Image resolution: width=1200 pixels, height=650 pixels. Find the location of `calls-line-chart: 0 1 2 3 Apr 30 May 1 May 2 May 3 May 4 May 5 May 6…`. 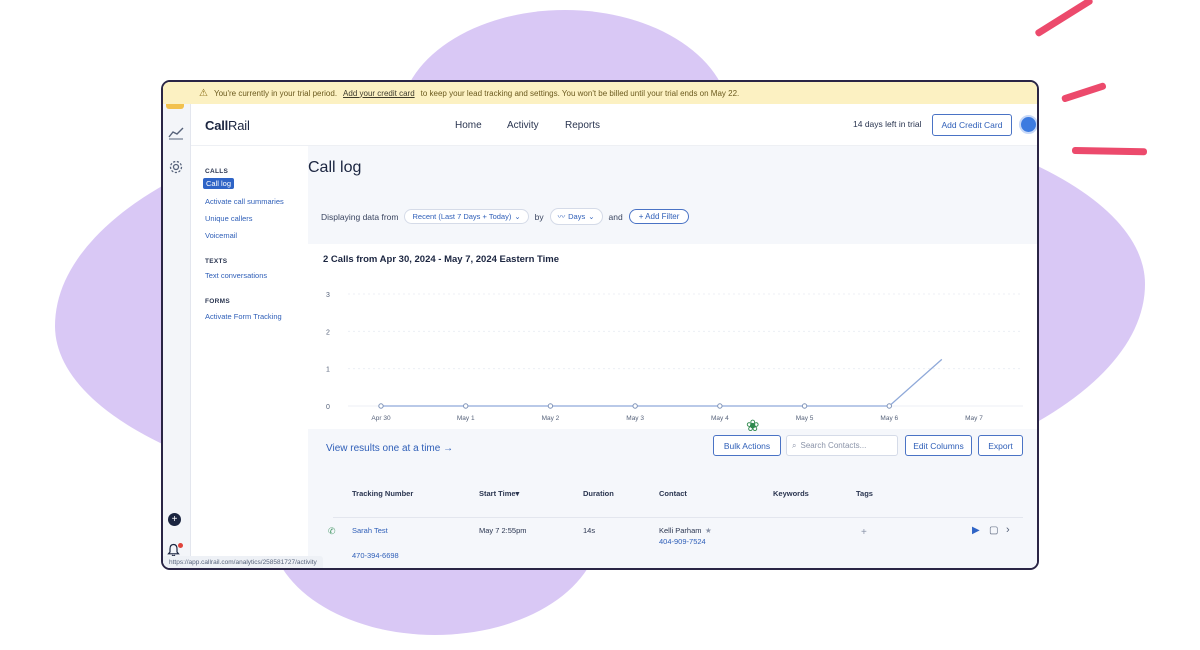

calls-line-chart: 0 1 2 3 Apr 30 May 1 May 2 May 3 May 4 May 5 May 6… is located at coordinates (674, 357).